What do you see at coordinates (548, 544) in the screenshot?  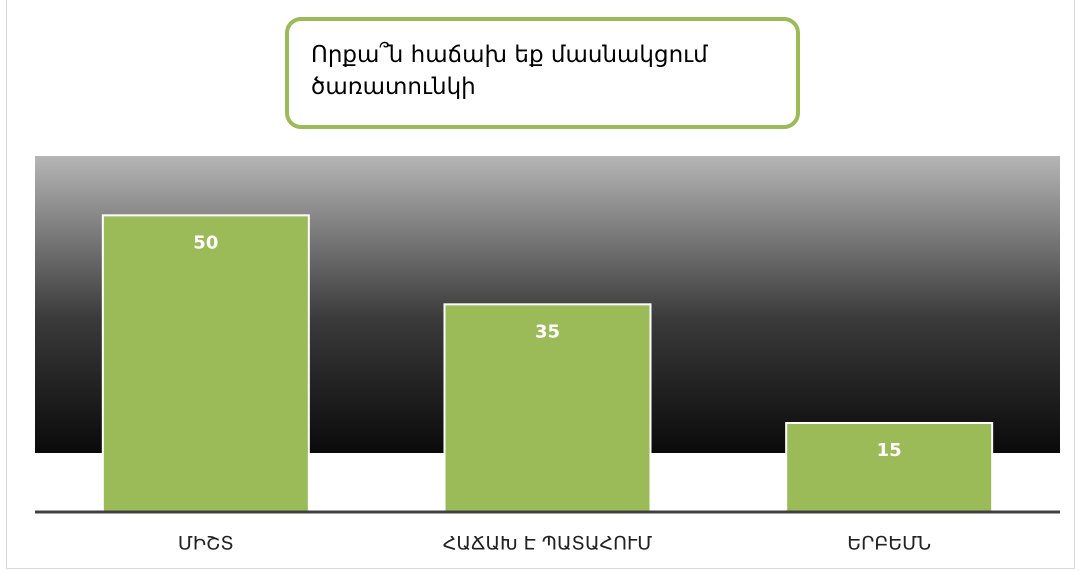 I see `x-tick-label: ՀԱՃԱԽ Է ՊԱՏԱՀՈՒՄ` at bounding box center [548, 544].